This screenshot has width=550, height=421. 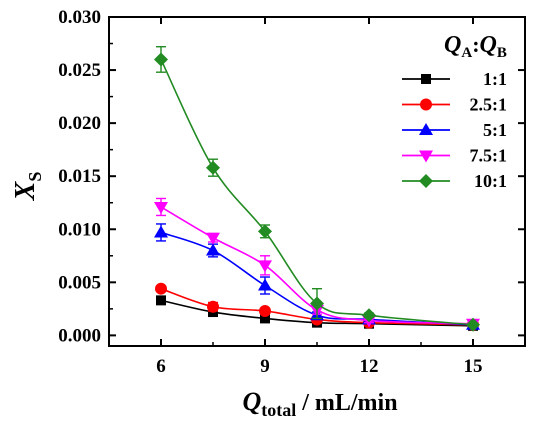 I want to click on x-tick-label: 6, so click(x=161, y=366).